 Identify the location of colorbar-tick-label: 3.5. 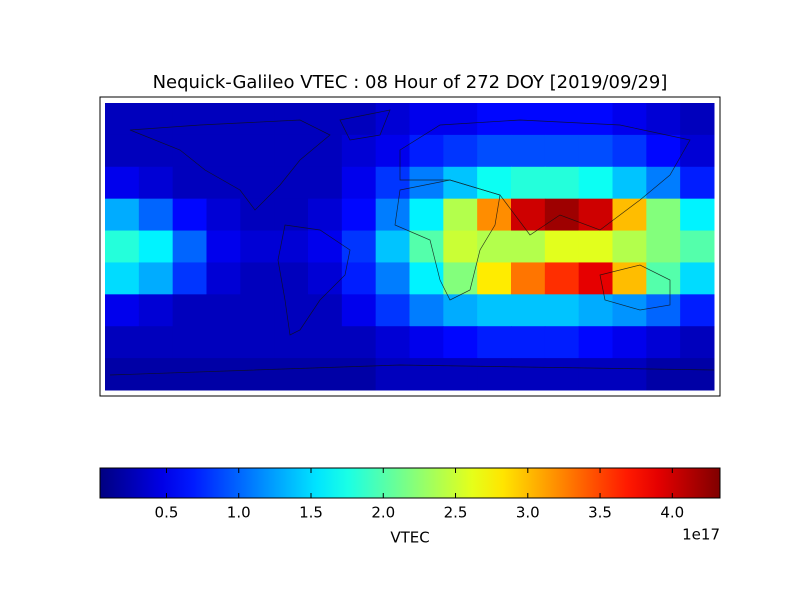
(600, 513).